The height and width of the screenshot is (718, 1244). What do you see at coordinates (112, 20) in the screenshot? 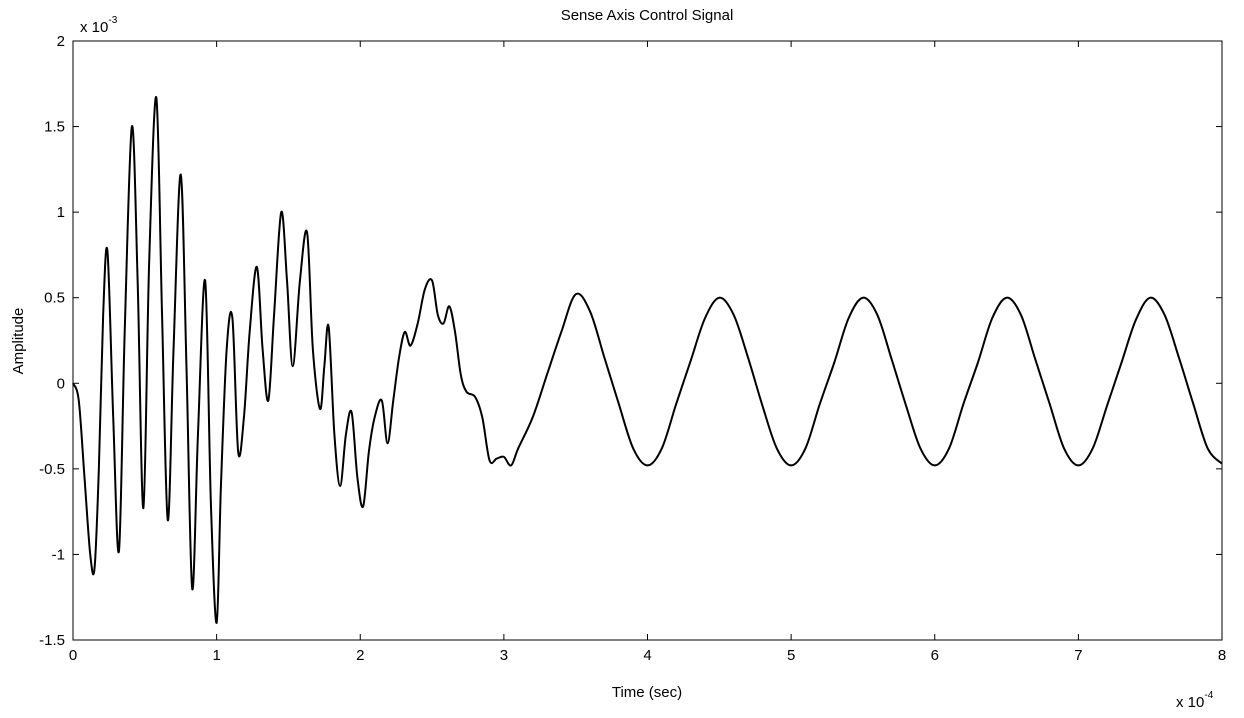
I see `y-exponent-power: -3` at bounding box center [112, 20].